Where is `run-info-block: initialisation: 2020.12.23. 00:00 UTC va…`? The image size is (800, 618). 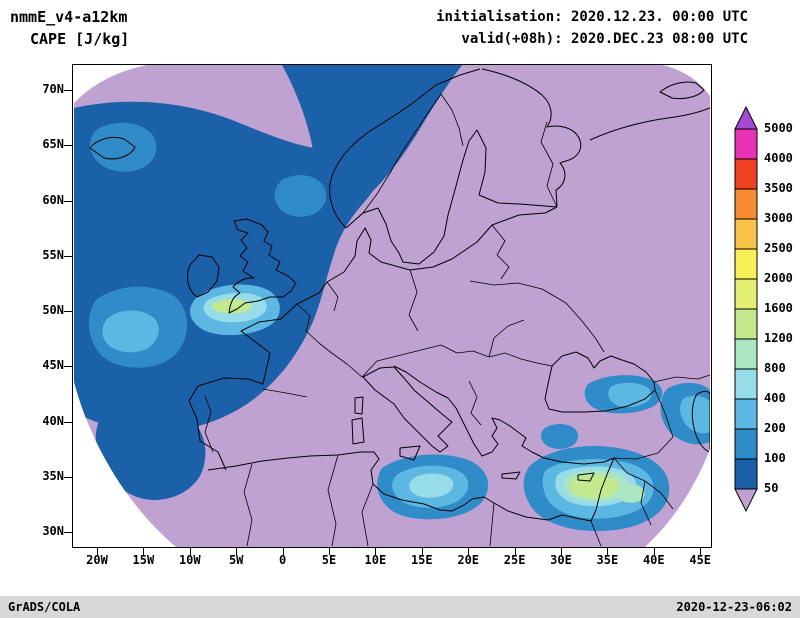
run-info-block: initialisation: 2020.12.23. 00:00 UTC va… is located at coordinates (592, 28).